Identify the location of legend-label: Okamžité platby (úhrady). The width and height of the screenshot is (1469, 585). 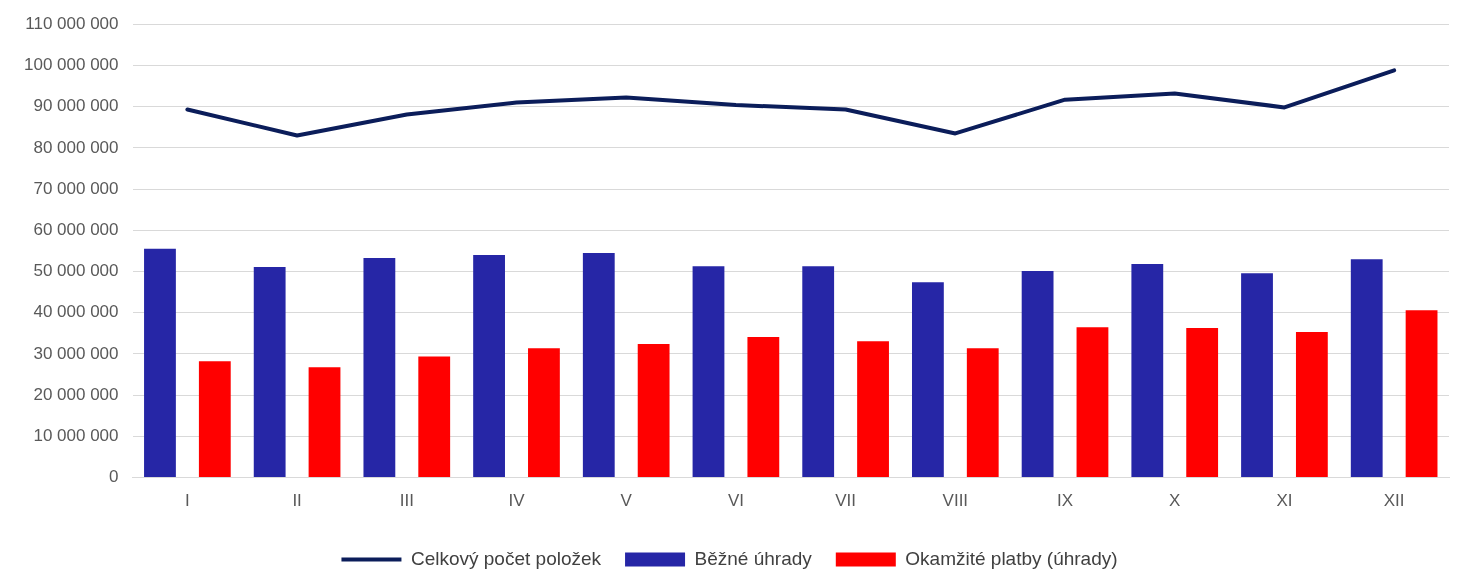
(1011, 558).